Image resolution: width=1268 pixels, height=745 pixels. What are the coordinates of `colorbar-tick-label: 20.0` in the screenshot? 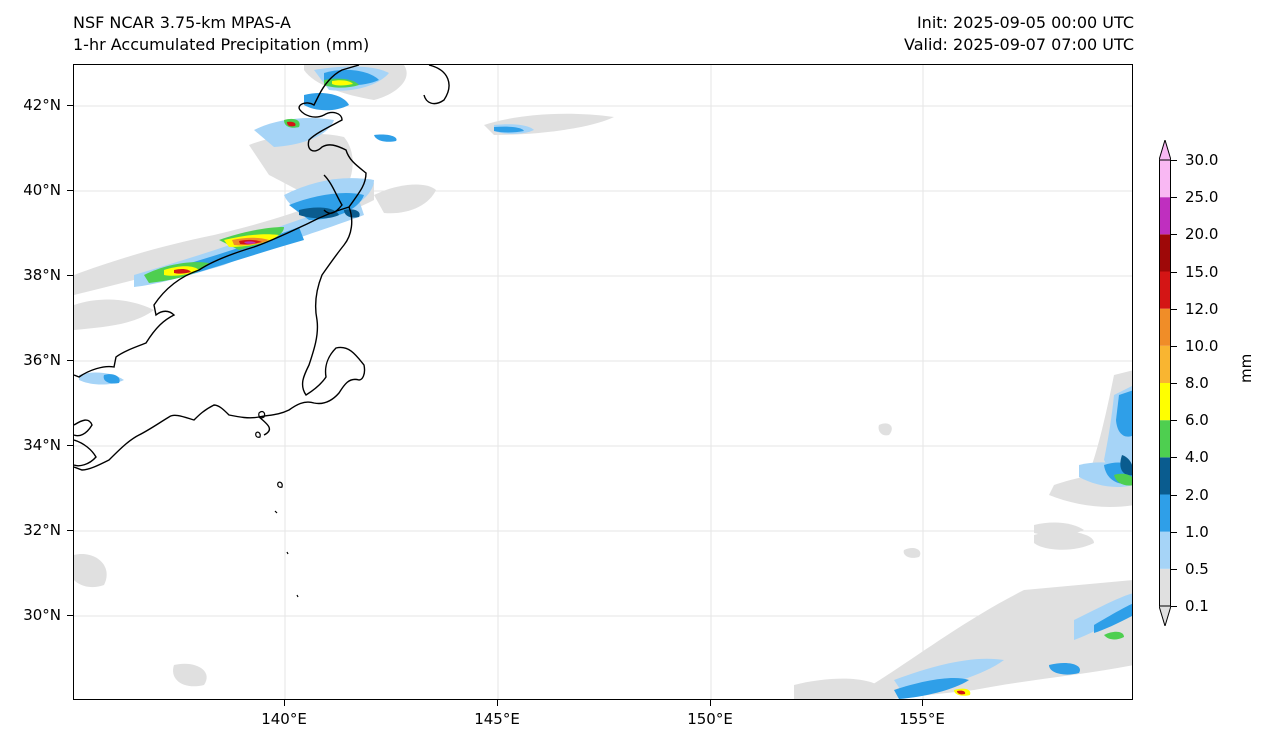 It's located at (1202, 234).